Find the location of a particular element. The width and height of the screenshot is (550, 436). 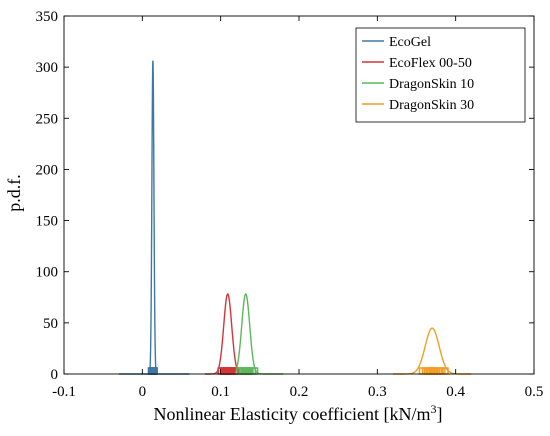

legend-box is located at coordinates (440, 75).